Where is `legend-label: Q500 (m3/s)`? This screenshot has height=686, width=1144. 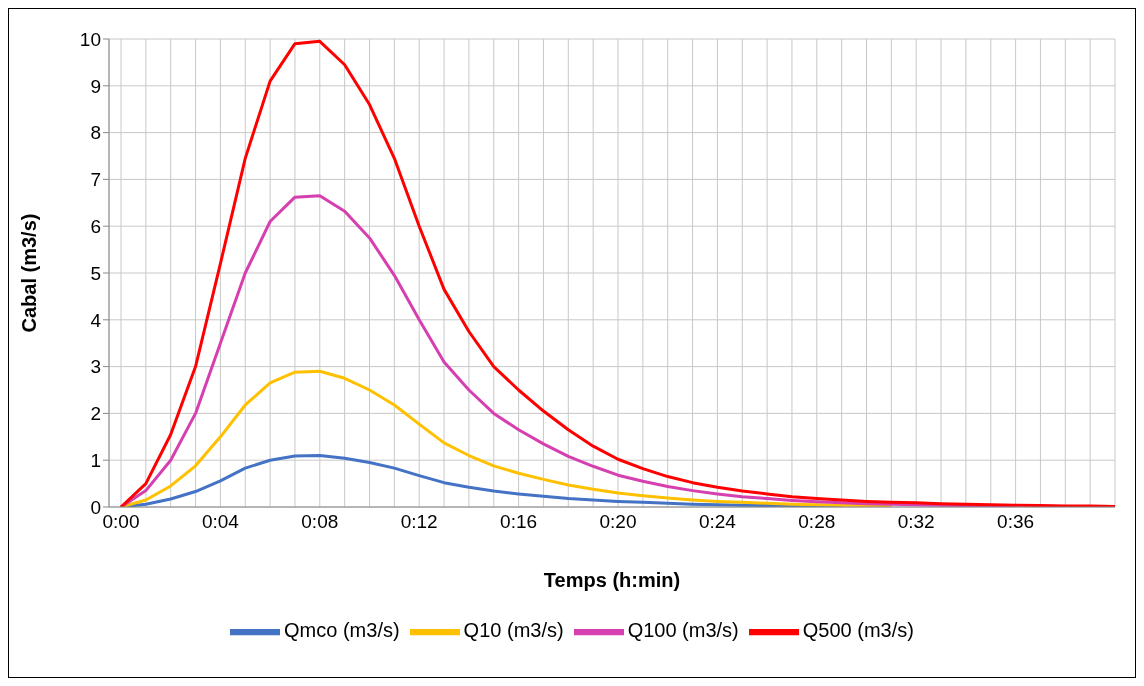 legend-label: Q500 (m3/s) is located at coordinates (858, 630).